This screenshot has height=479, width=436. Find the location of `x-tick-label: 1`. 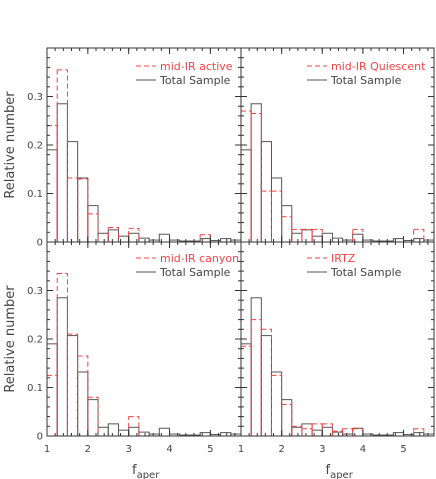

x-tick-label: 1 is located at coordinates (241, 449).